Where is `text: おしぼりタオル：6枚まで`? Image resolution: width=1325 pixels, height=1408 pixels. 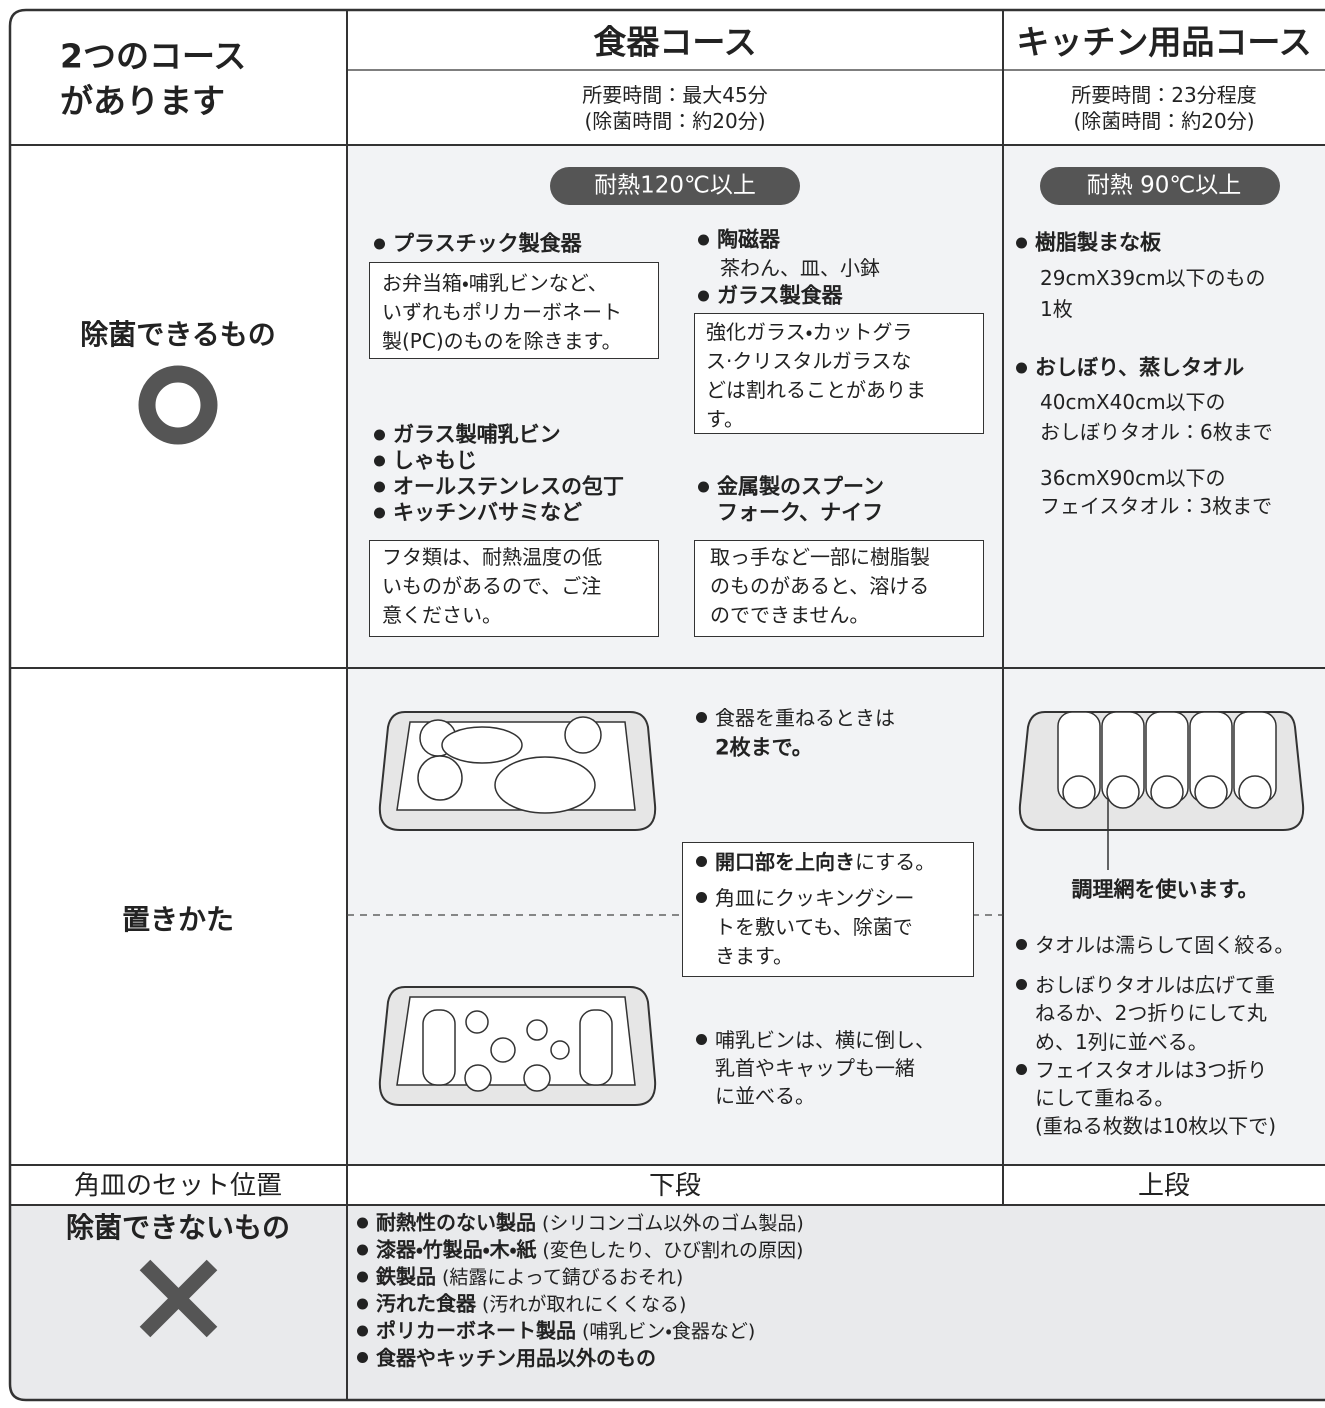 text: おしぼりタオル：6枚まで is located at coordinates (1156, 432).